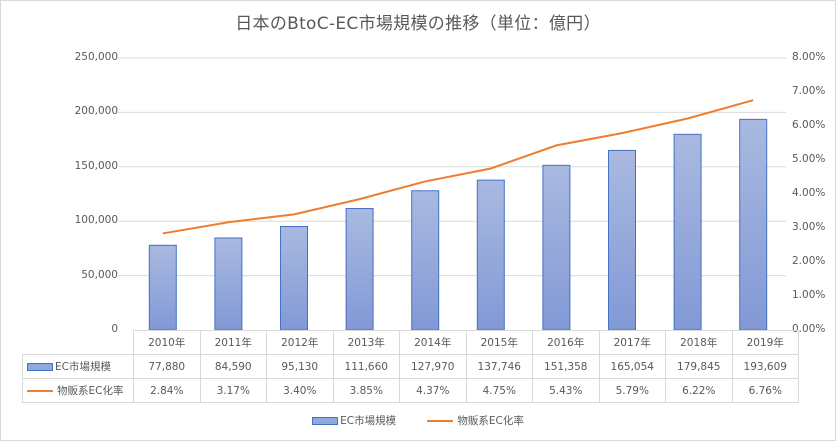 Image resolution: width=836 pixels, height=441 pixels. Describe the element at coordinates (294, 278) in the screenshot. I see `bar-2012年` at that location.